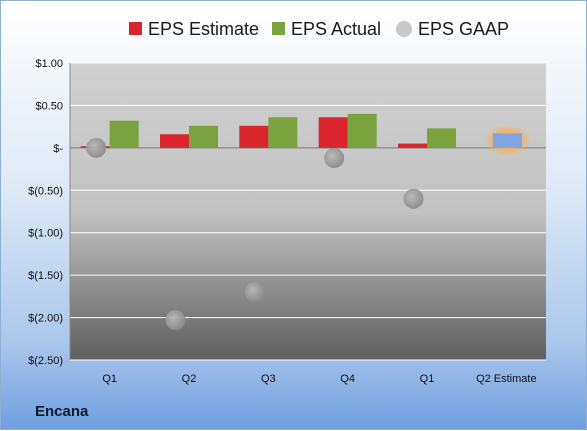 The image size is (587, 431). I want to click on x-axis: Q1 Q2 Q3 Q4 Q1 Q2 Estimate, so click(319, 379).